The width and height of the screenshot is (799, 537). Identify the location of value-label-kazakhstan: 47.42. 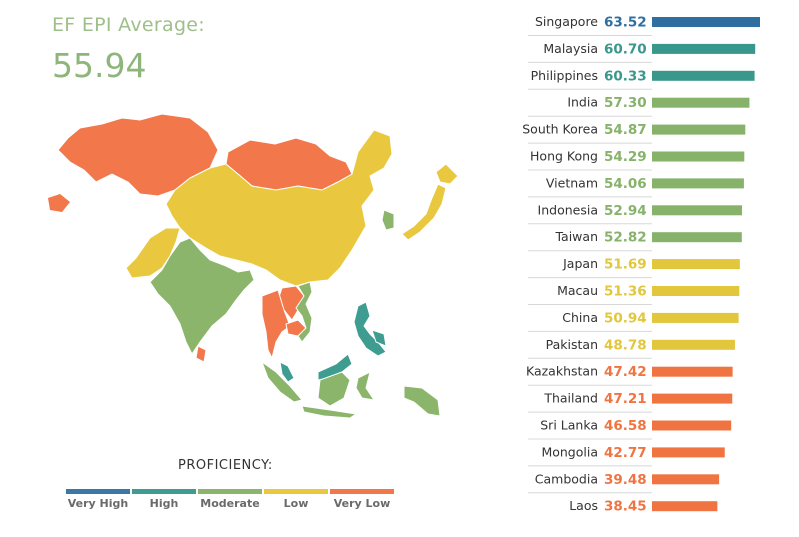
(625, 372).